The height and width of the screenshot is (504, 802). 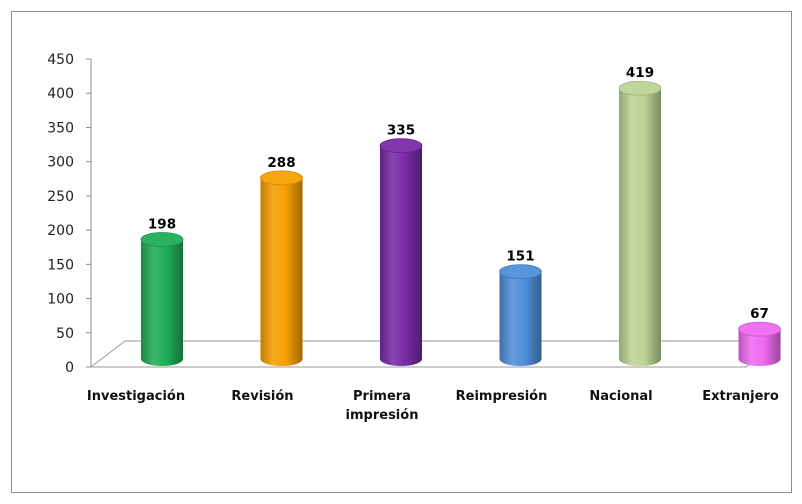 What do you see at coordinates (740, 396) in the screenshot?
I see `category-label: Extranjero` at bounding box center [740, 396].